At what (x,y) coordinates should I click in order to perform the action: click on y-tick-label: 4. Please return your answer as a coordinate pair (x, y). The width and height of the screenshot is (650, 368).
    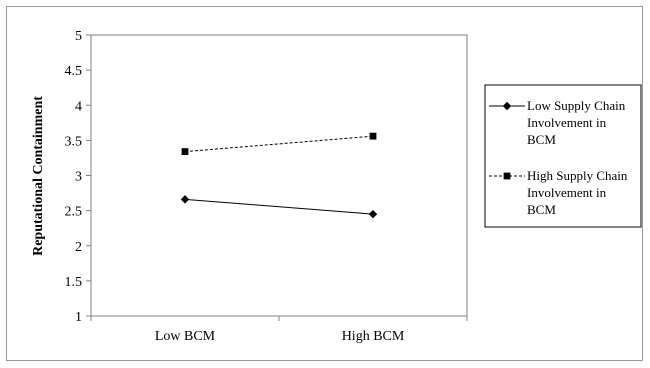
    Looking at the image, I should click on (78, 106).